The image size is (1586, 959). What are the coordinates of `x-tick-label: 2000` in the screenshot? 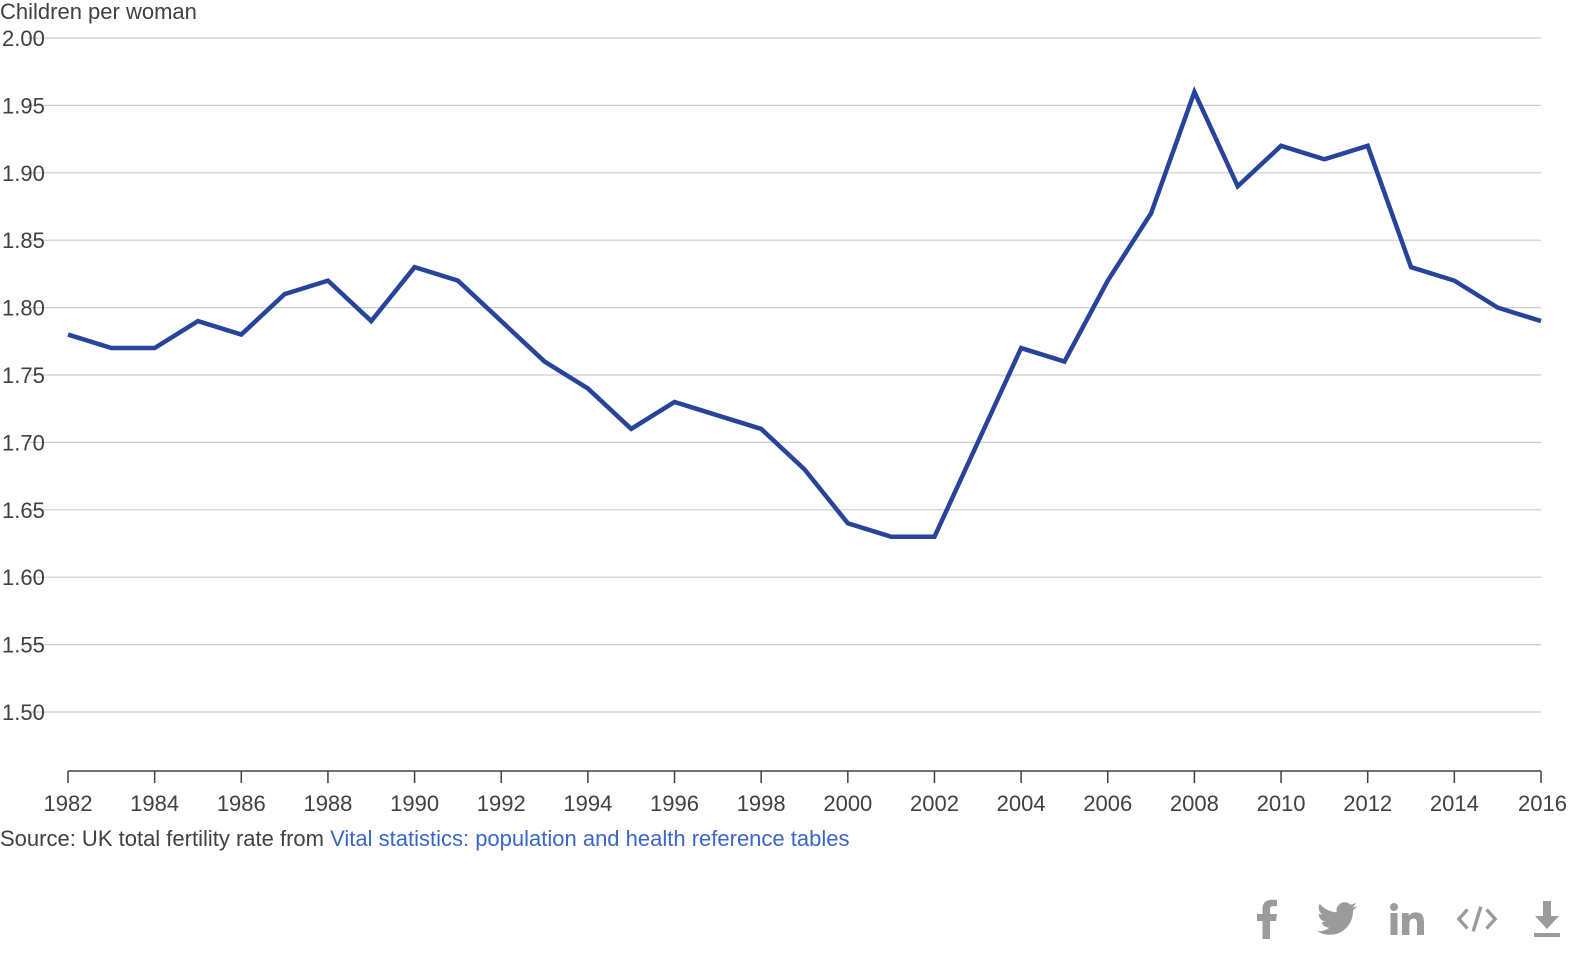 It's located at (847, 803).